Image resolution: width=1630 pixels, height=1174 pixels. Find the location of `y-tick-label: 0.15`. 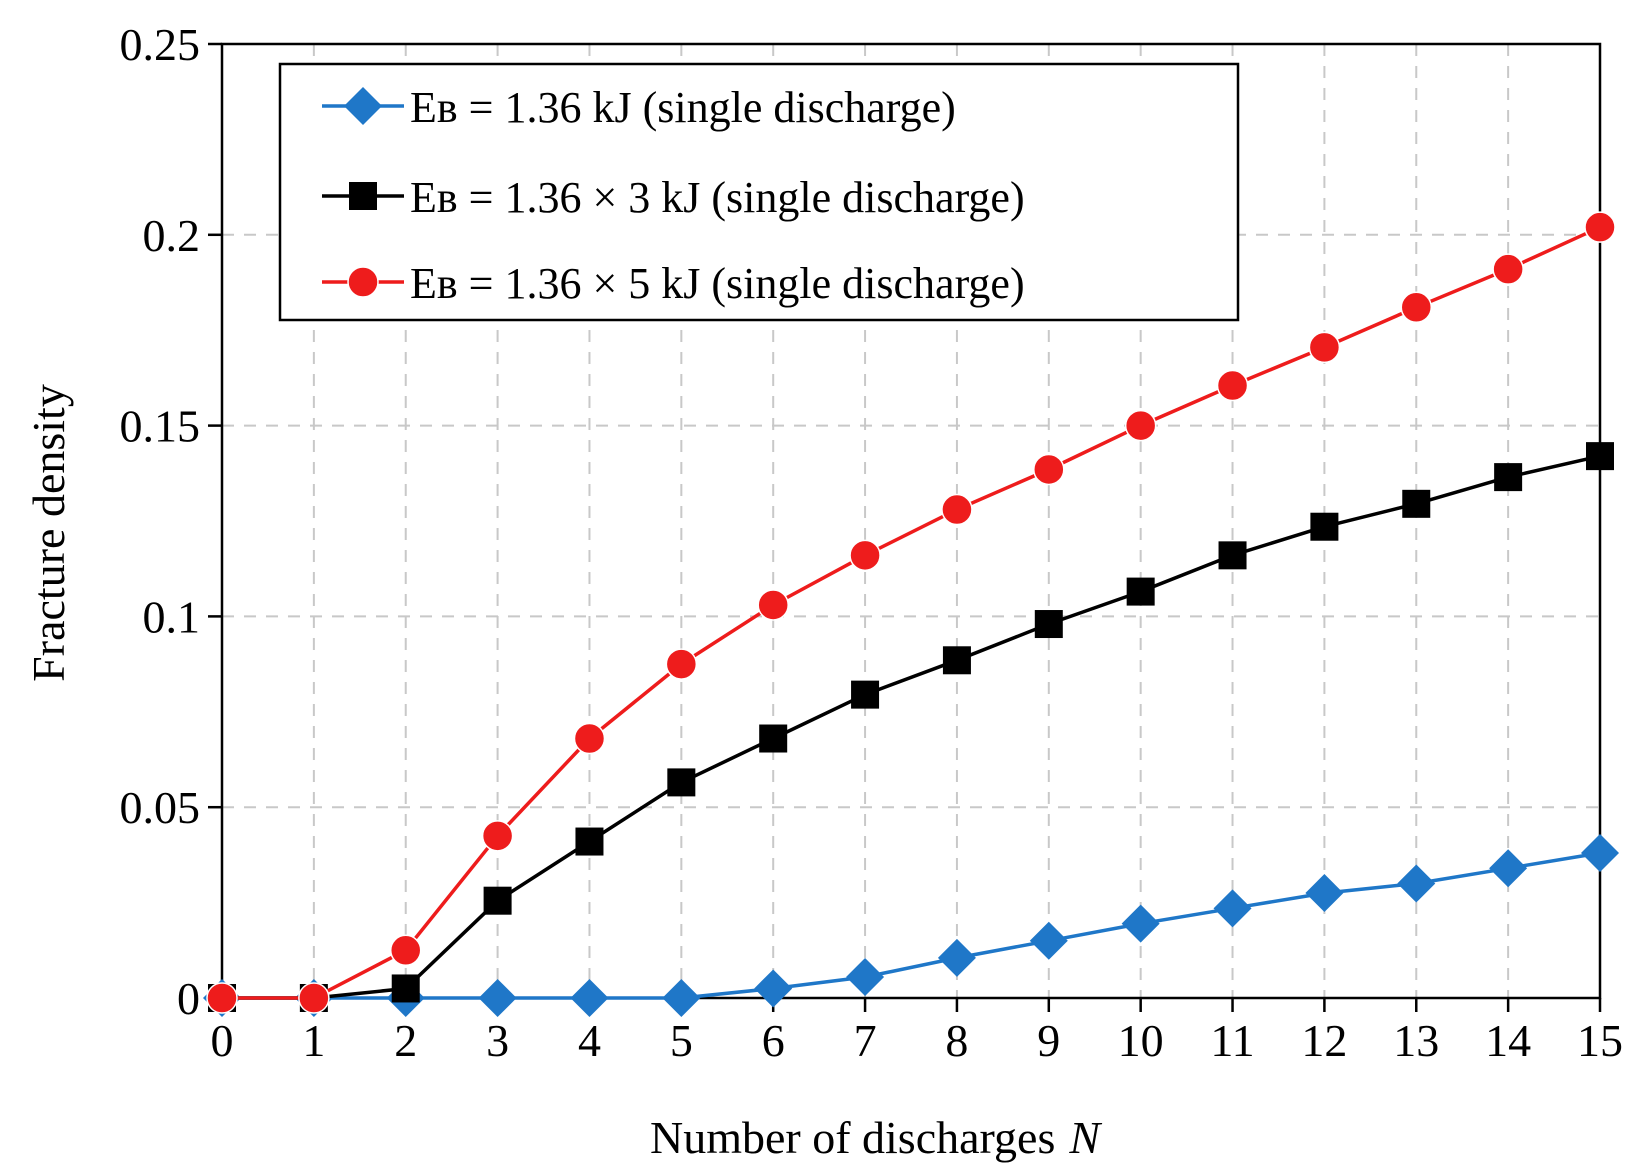

y-tick-label: 0.15 is located at coordinates (160, 426).